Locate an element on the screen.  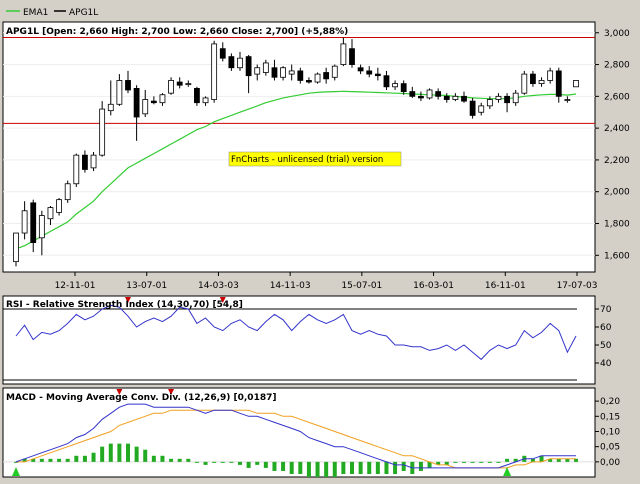
rsi-y-tick-label: 50 is located at coordinates (606, 346).